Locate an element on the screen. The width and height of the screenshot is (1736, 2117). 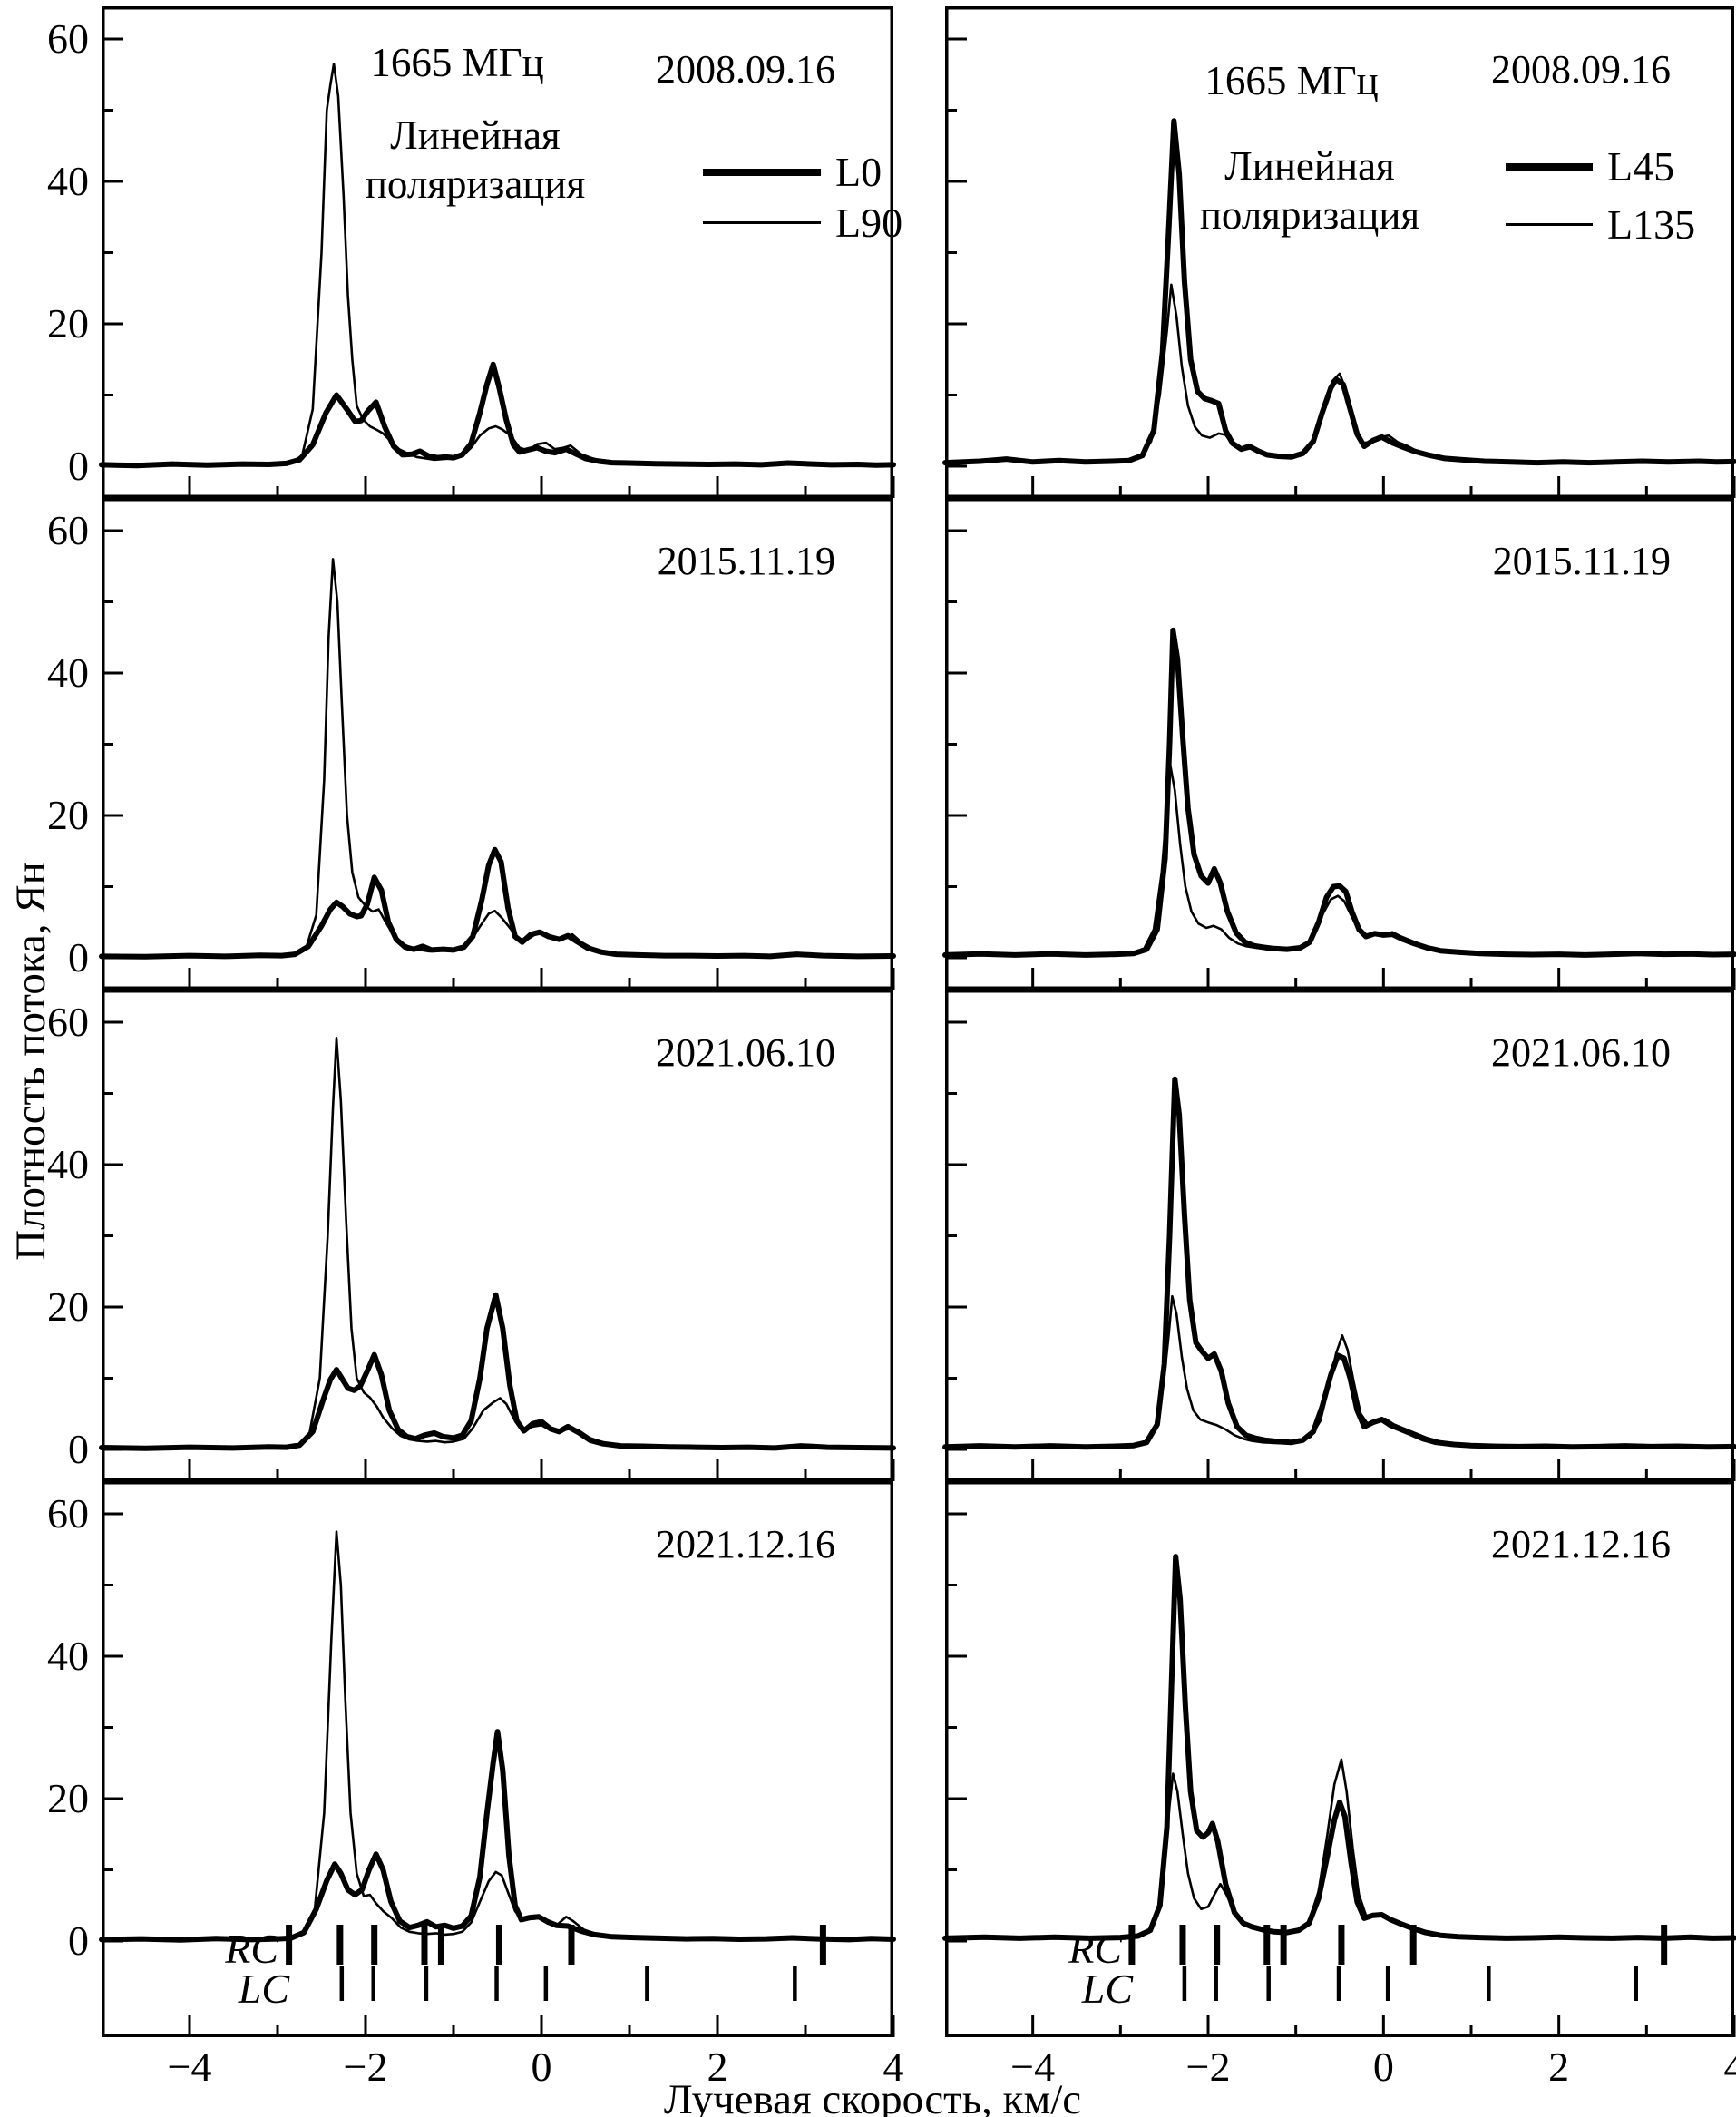
x-axis-title: Лучевая скорость, км/с is located at coordinates (872, 2096).